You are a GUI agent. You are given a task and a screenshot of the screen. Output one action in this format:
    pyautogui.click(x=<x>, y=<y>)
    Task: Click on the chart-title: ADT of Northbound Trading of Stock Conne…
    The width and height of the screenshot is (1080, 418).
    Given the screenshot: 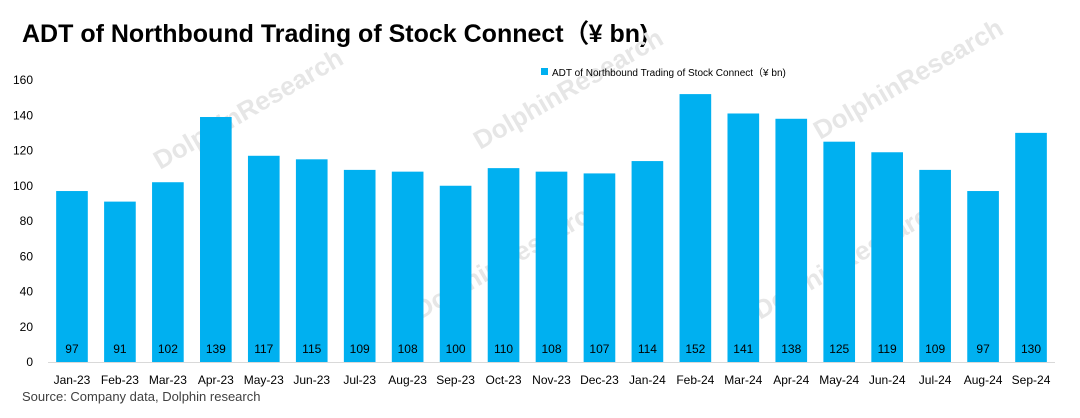 What is the action you would take?
    pyautogui.click(x=335, y=34)
    